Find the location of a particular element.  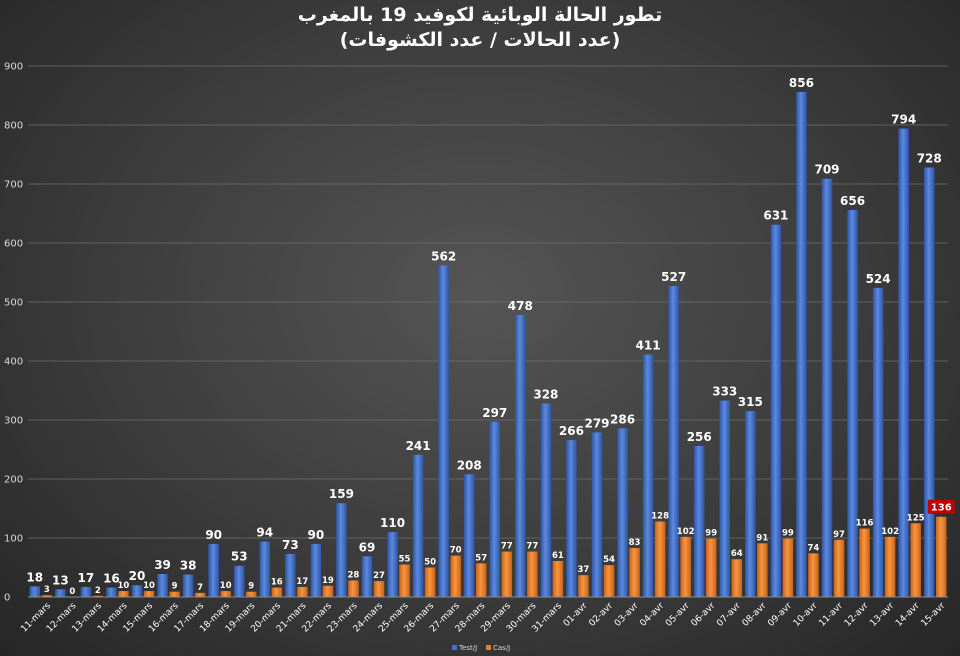

data-label-cas: 77 is located at coordinates (507, 547).